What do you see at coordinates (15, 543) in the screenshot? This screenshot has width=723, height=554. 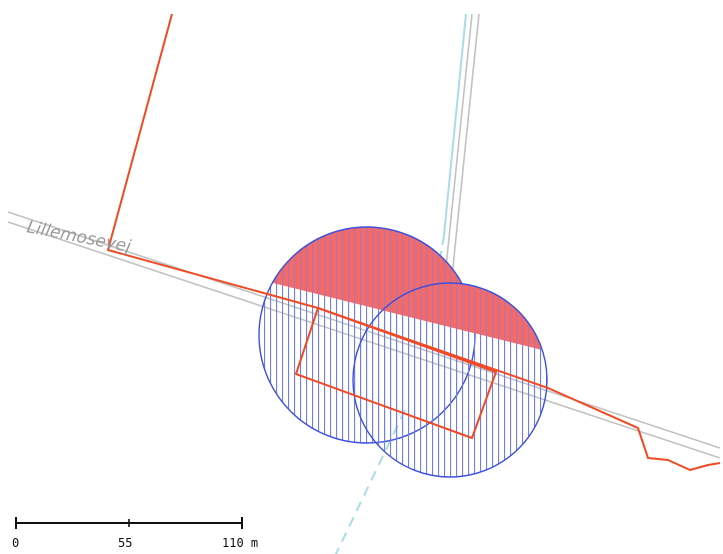 I see `scale-label-start: 0` at bounding box center [15, 543].